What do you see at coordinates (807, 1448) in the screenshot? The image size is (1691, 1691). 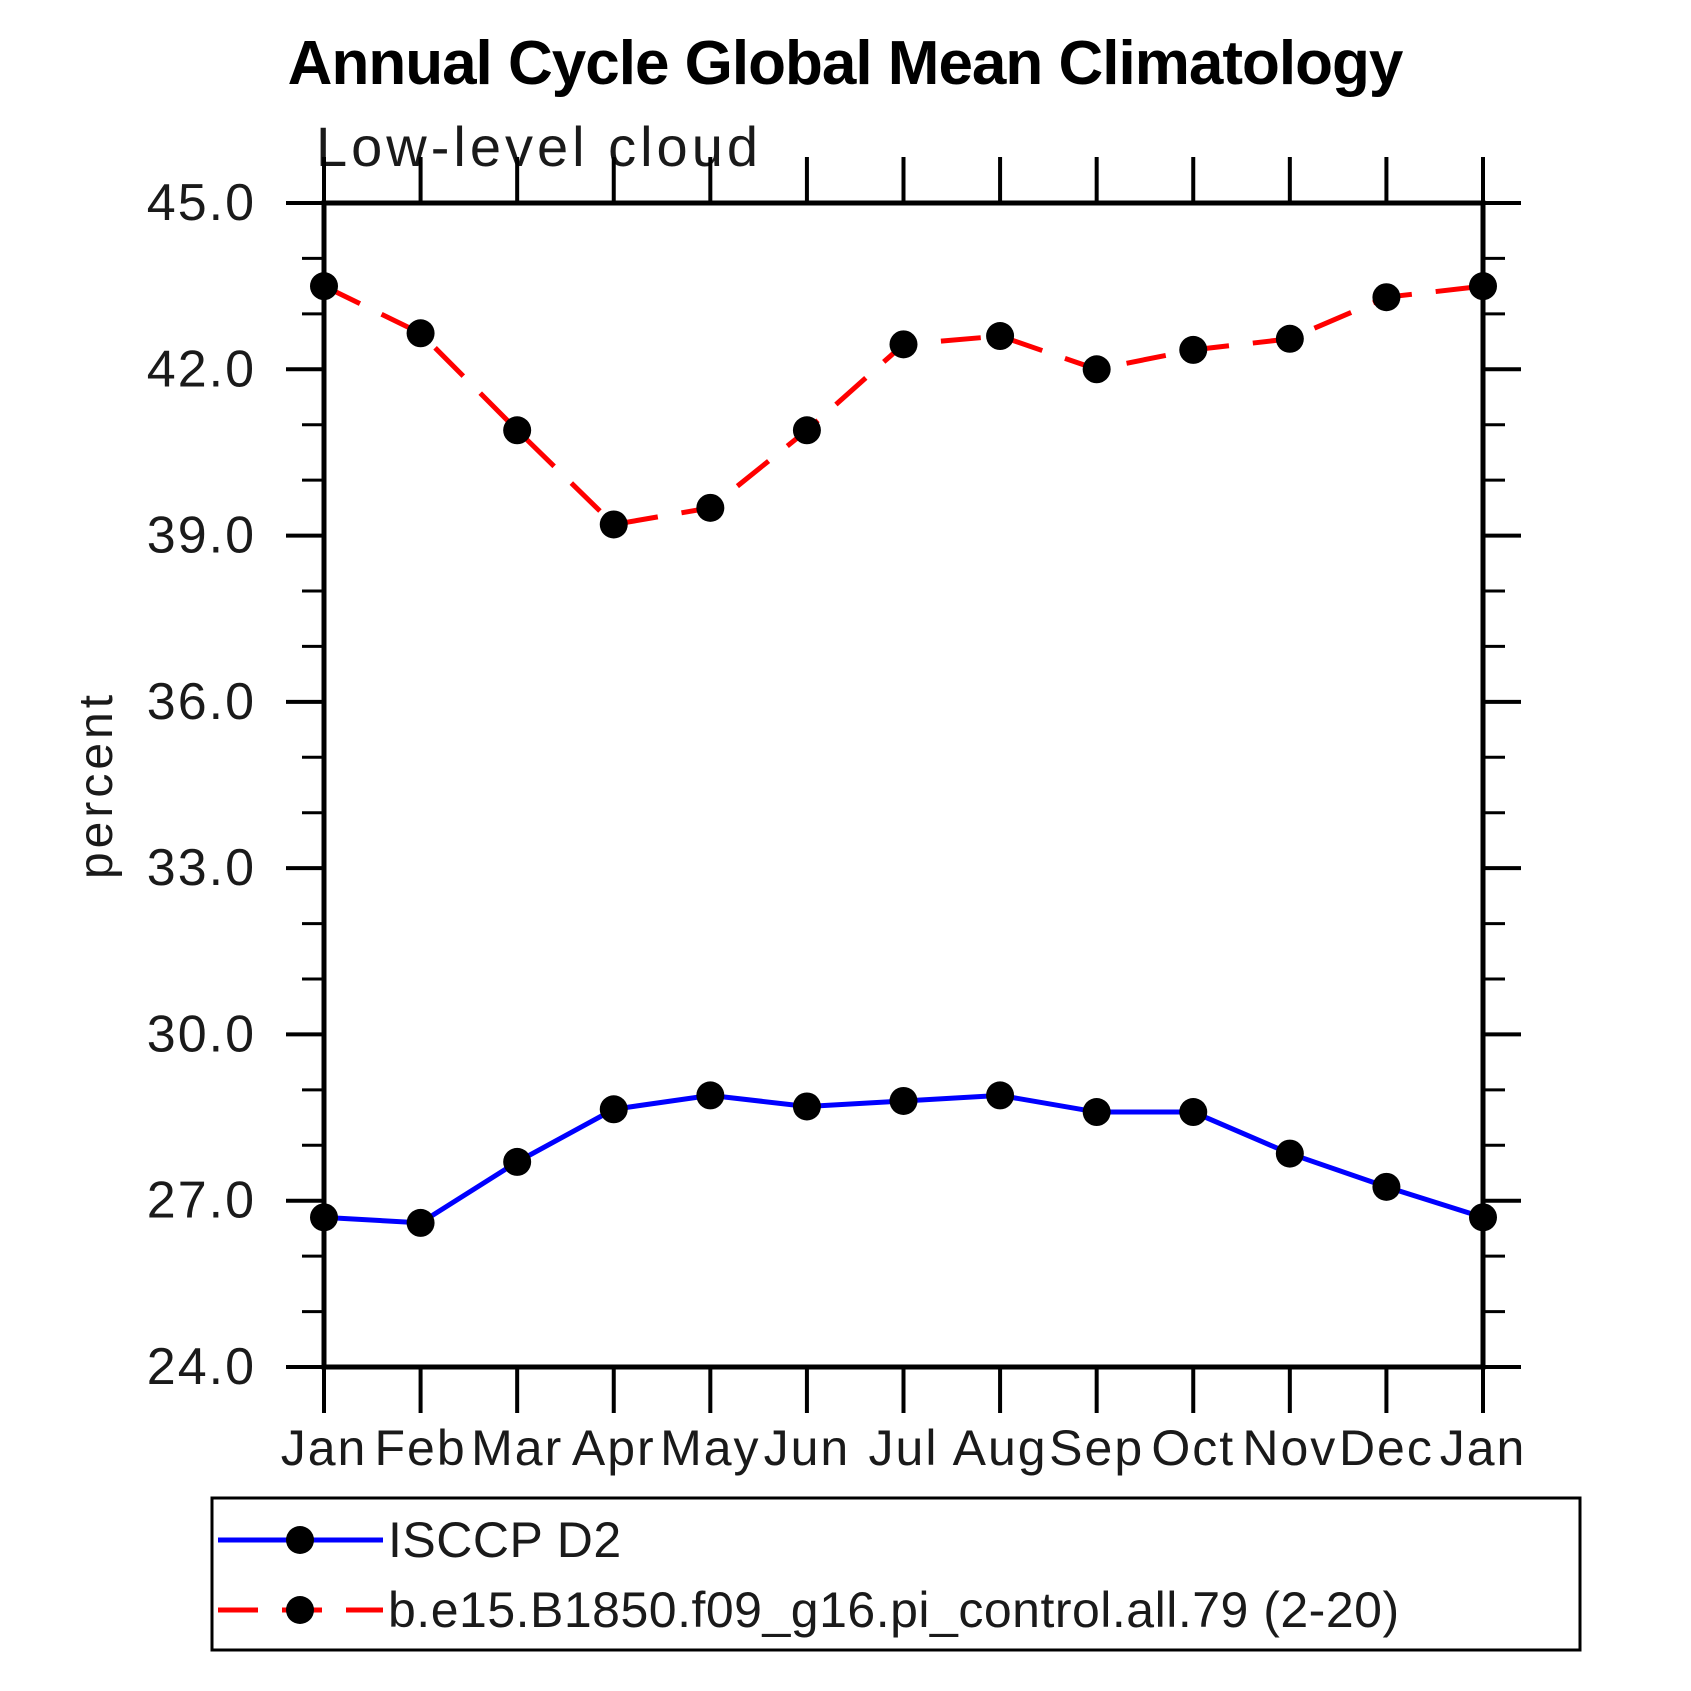 I see `x-tick-label: Jun` at bounding box center [807, 1448].